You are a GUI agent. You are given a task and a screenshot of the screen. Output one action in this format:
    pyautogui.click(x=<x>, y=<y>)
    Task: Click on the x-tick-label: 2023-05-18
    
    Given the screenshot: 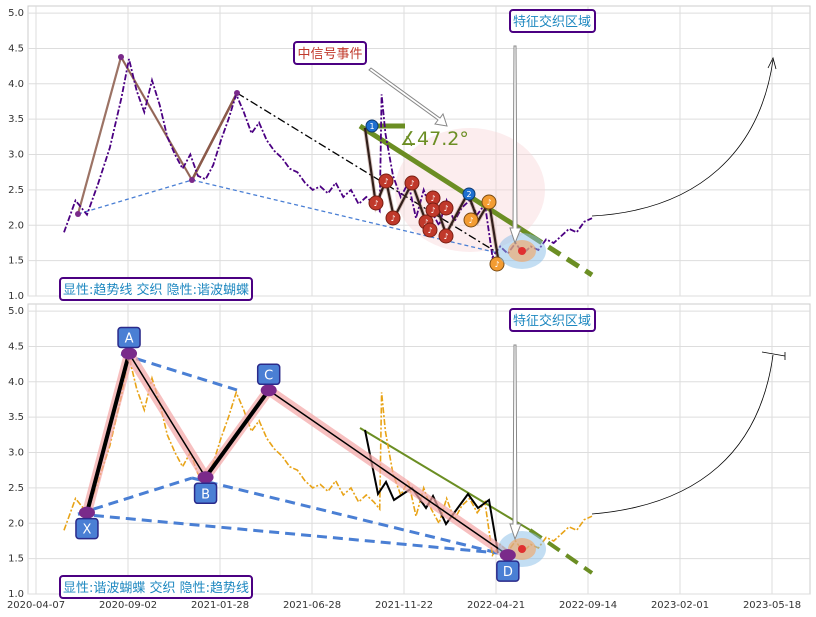 What is the action you would take?
    pyautogui.click(x=772, y=605)
    